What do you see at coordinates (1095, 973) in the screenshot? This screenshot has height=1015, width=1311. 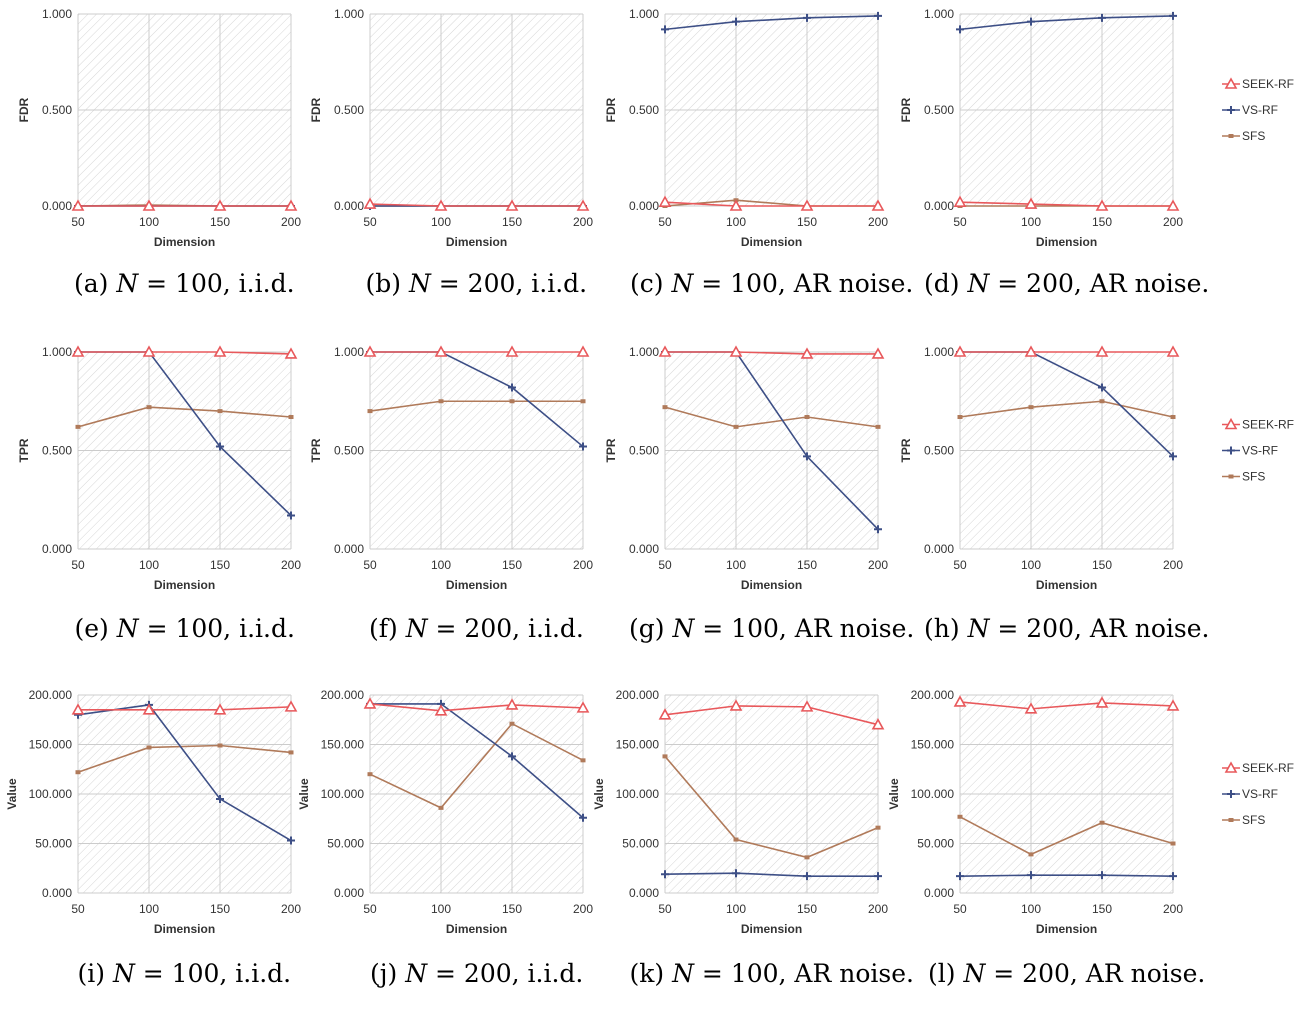 I see `caption-text: = 200, AR noise.` at bounding box center [1095, 973].